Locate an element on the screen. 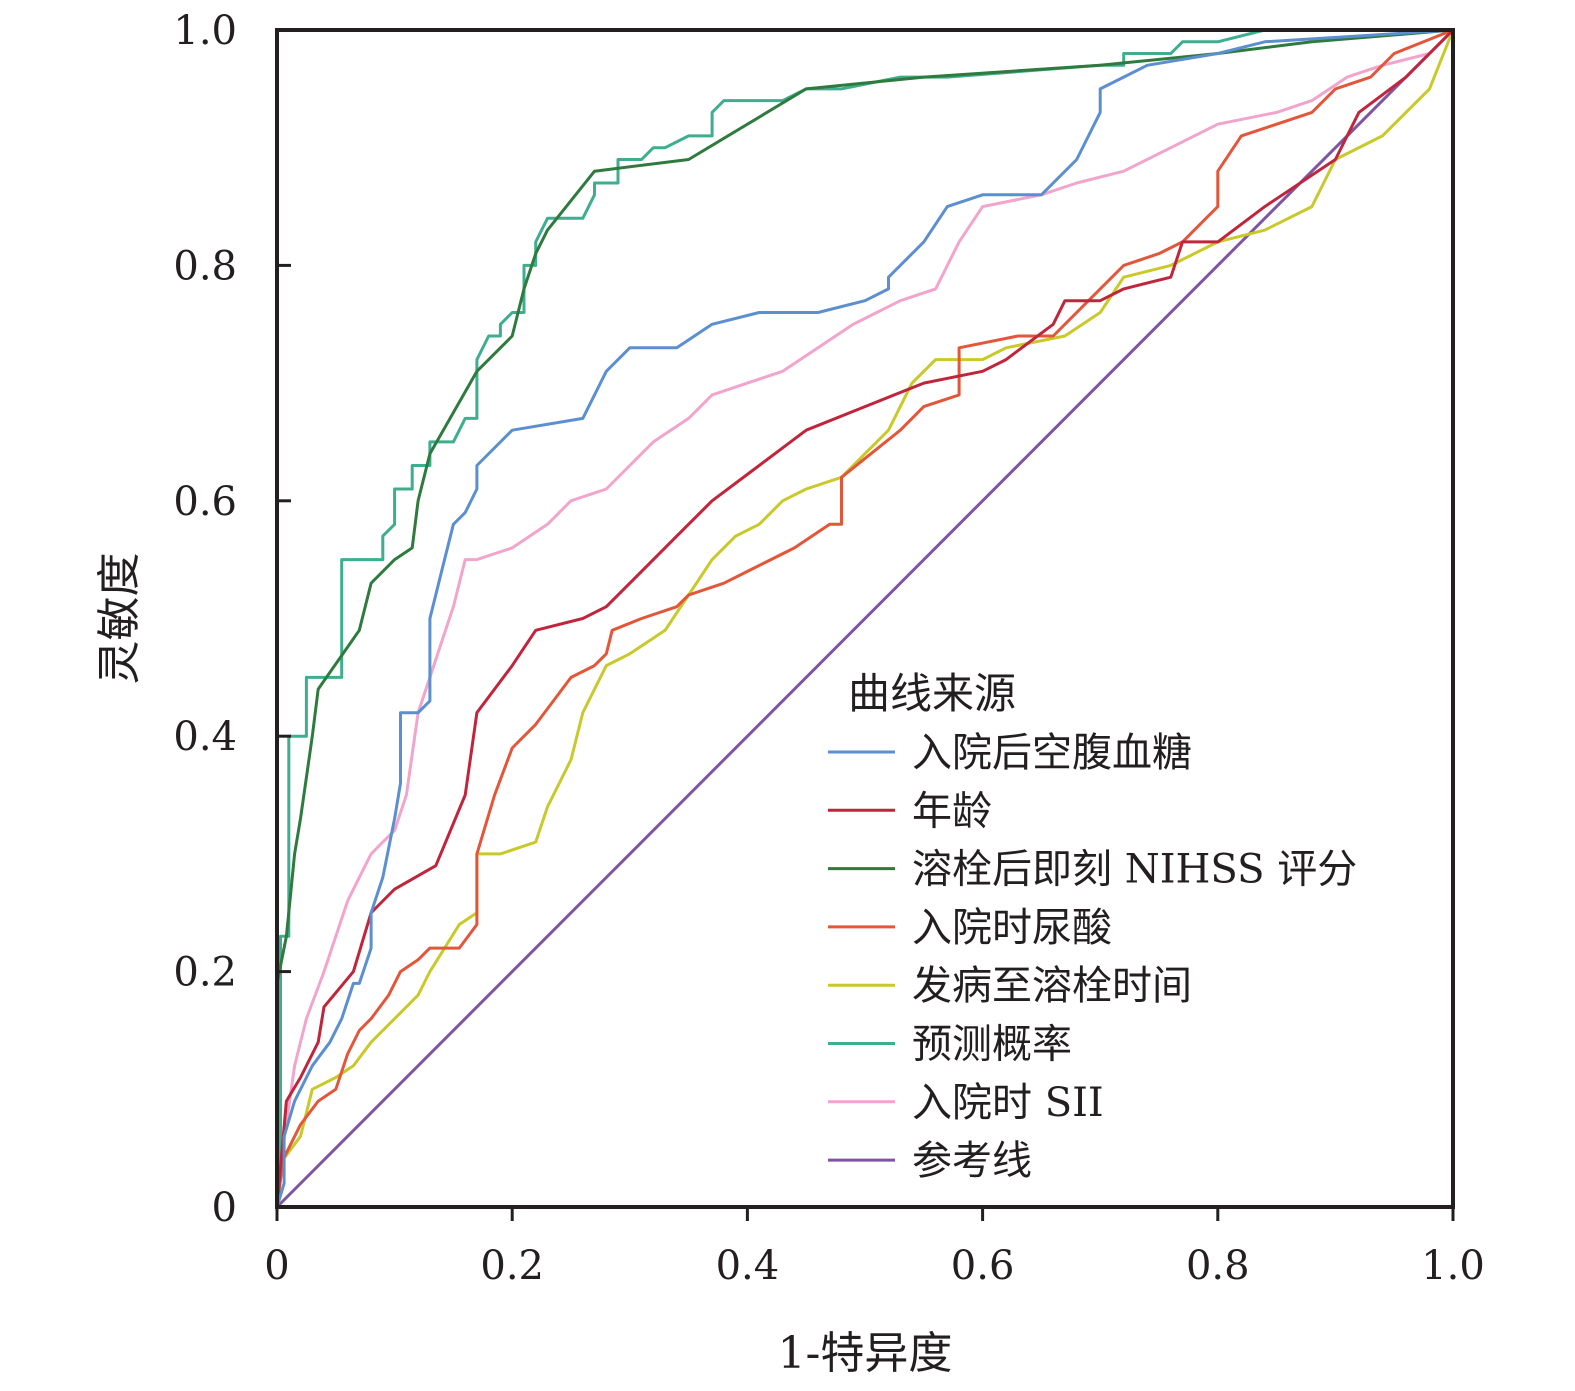 This screenshot has width=1575, height=1391. x-tick-label: 0 is located at coordinates (276, 1266).